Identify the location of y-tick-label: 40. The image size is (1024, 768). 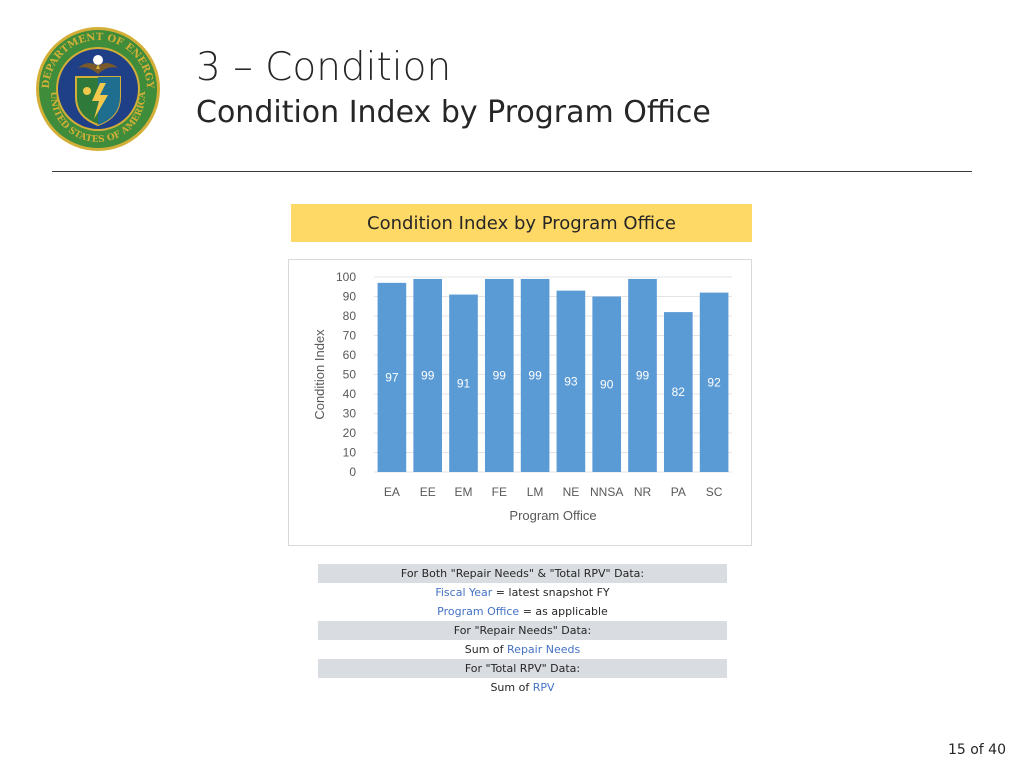
(350, 394).